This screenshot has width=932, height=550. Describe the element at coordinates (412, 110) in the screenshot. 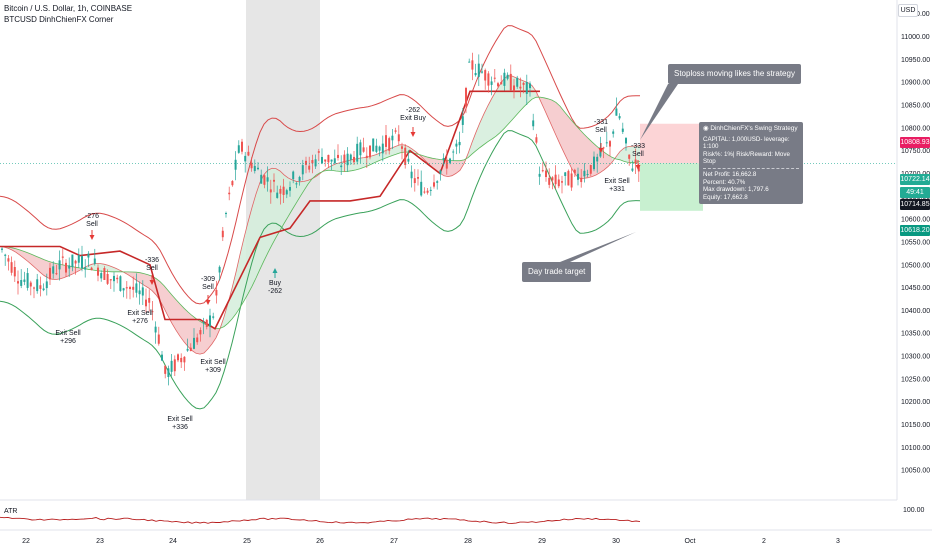

I see `annotation-line1: -262` at that location.